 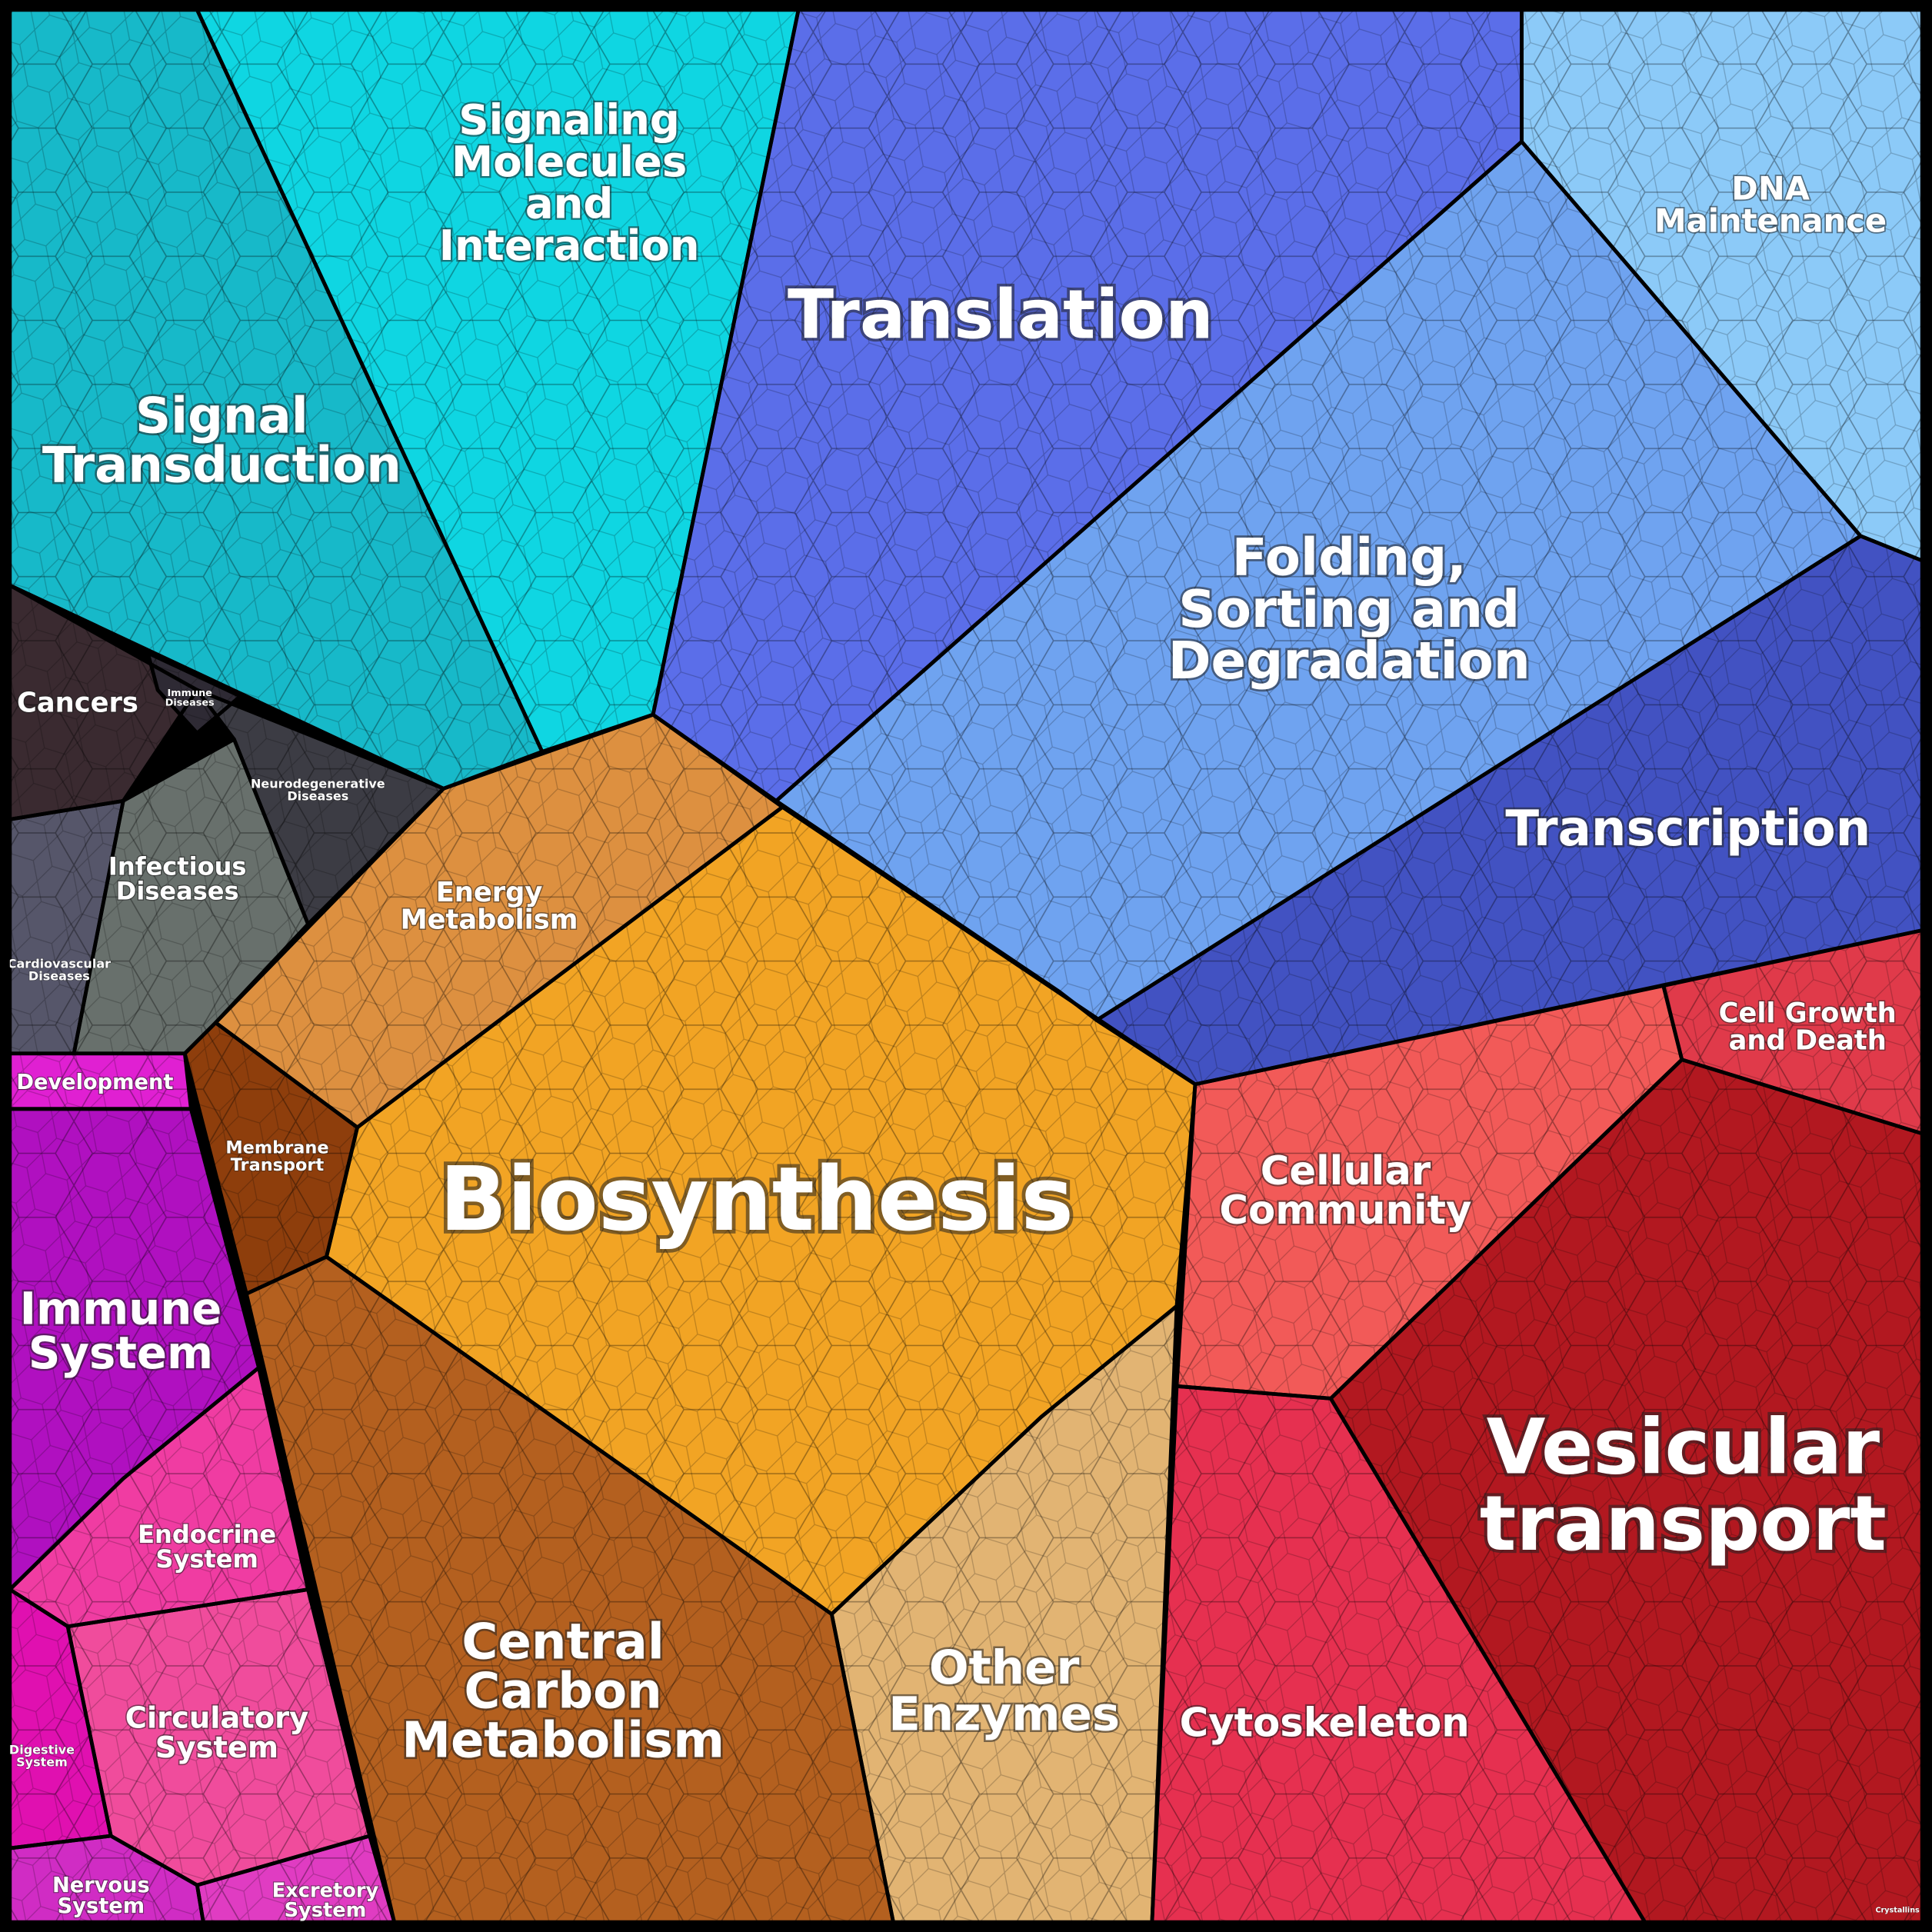 I want to click on region-border, so click(x=193, y=693).